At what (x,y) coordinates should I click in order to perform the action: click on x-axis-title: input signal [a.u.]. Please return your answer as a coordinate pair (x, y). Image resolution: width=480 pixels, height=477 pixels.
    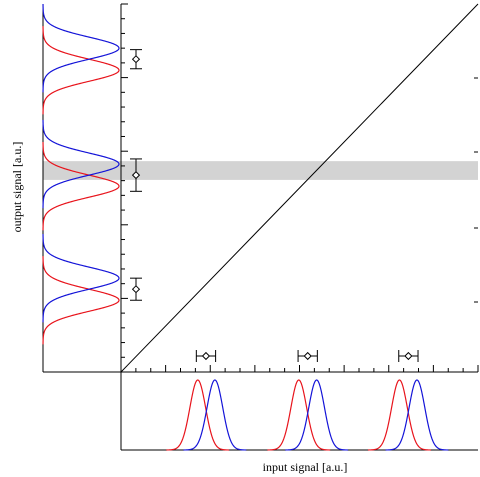
    Looking at the image, I should click on (305, 467).